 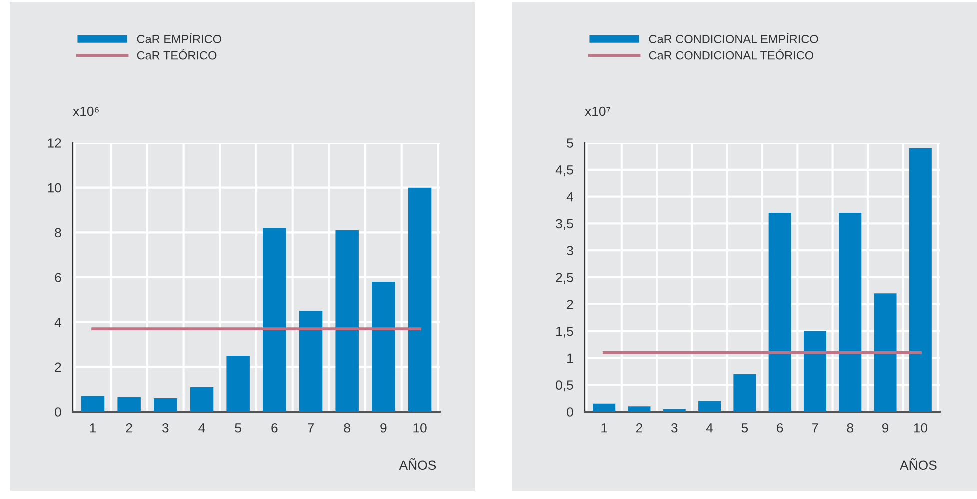 What do you see at coordinates (570, 251) in the screenshot?
I see `y-tick-label: 3` at bounding box center [570, 251].